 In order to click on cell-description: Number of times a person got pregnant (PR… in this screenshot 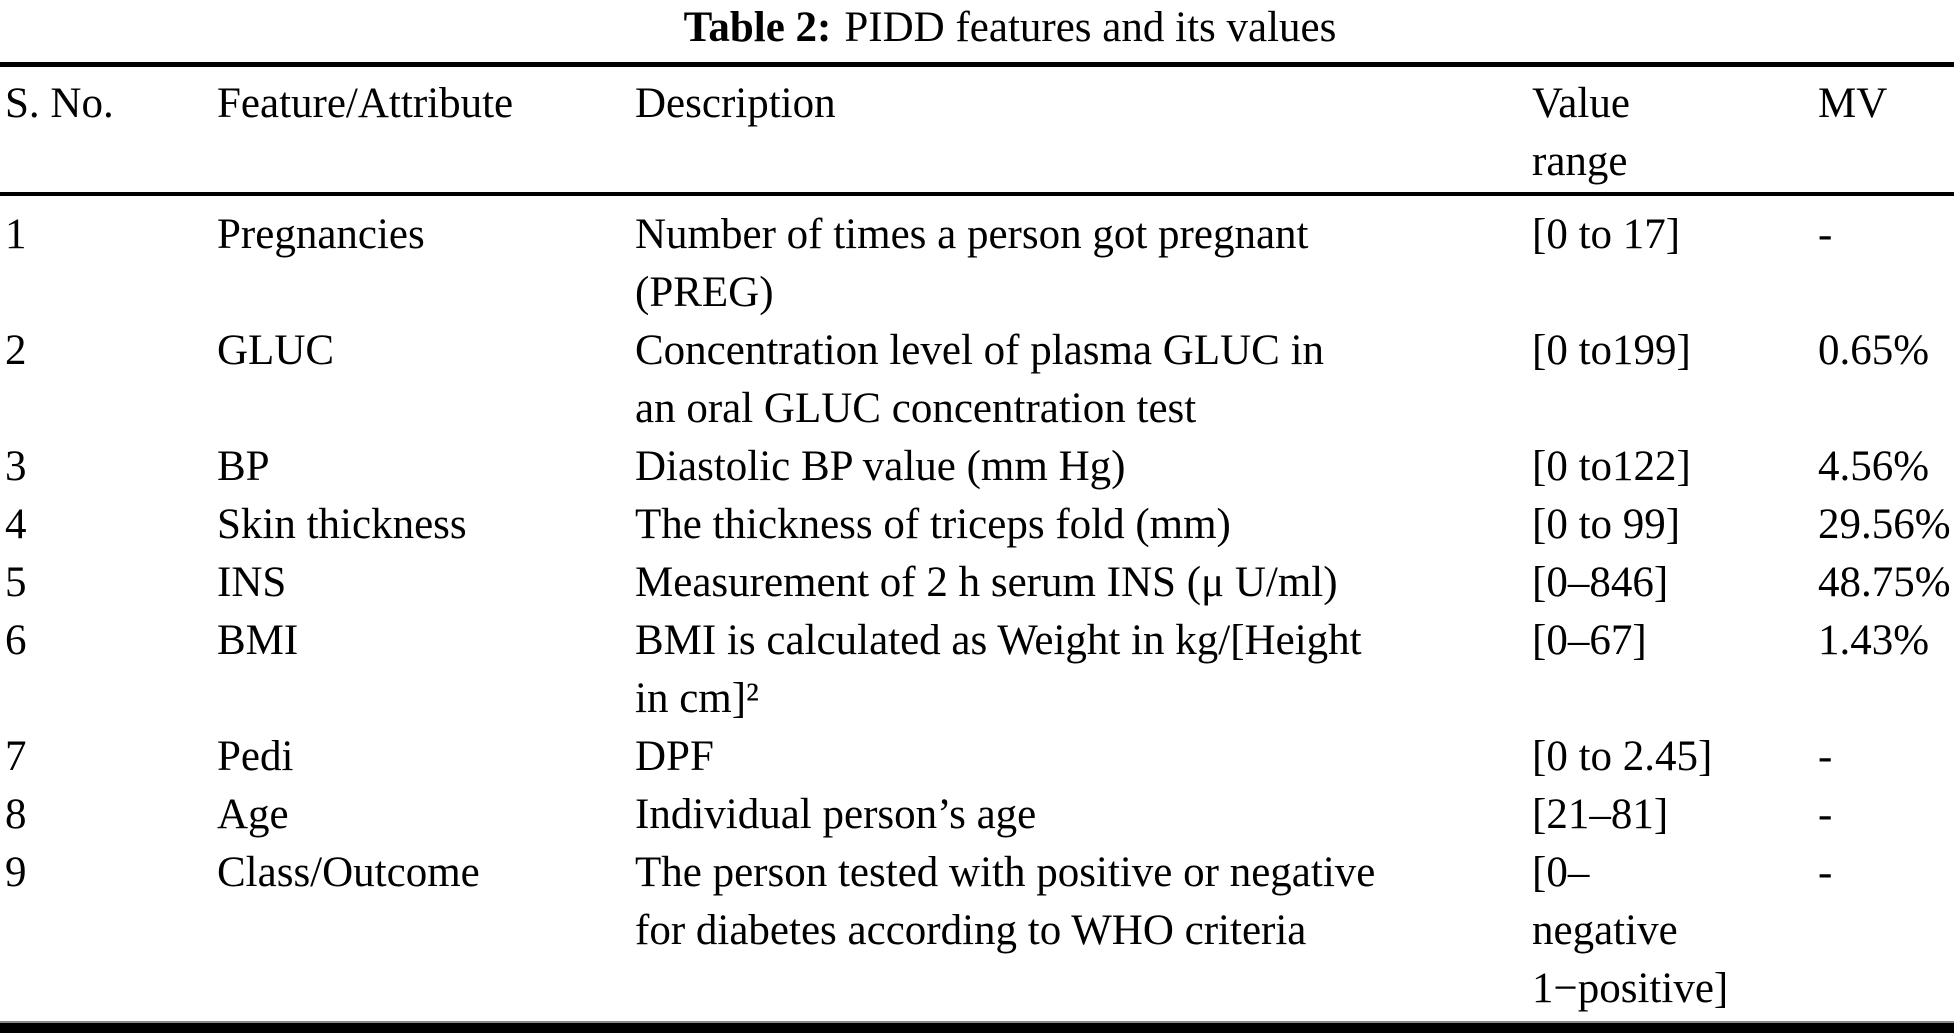, I will do `click(1083, 264)`.